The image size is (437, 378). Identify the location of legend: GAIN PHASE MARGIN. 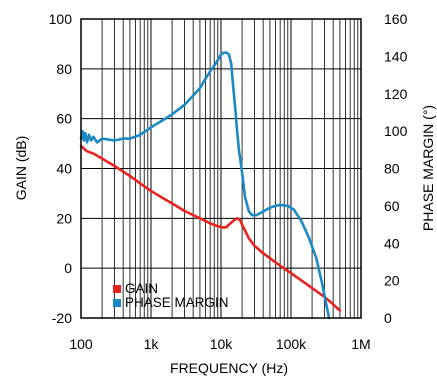
(171, 295).